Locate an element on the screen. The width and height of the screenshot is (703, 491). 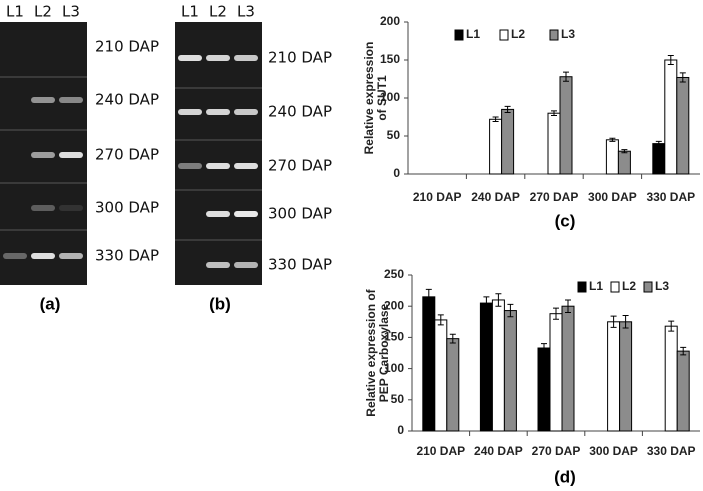
panel-caption: (a) is located at coordinates (50, 303).